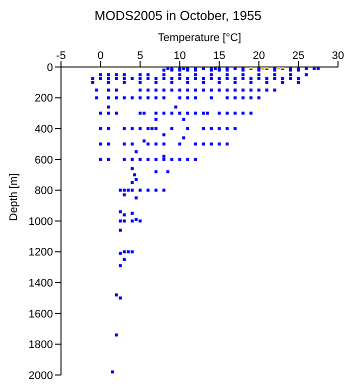  I want to click on y-tick-label: 400, so click(43, 130).